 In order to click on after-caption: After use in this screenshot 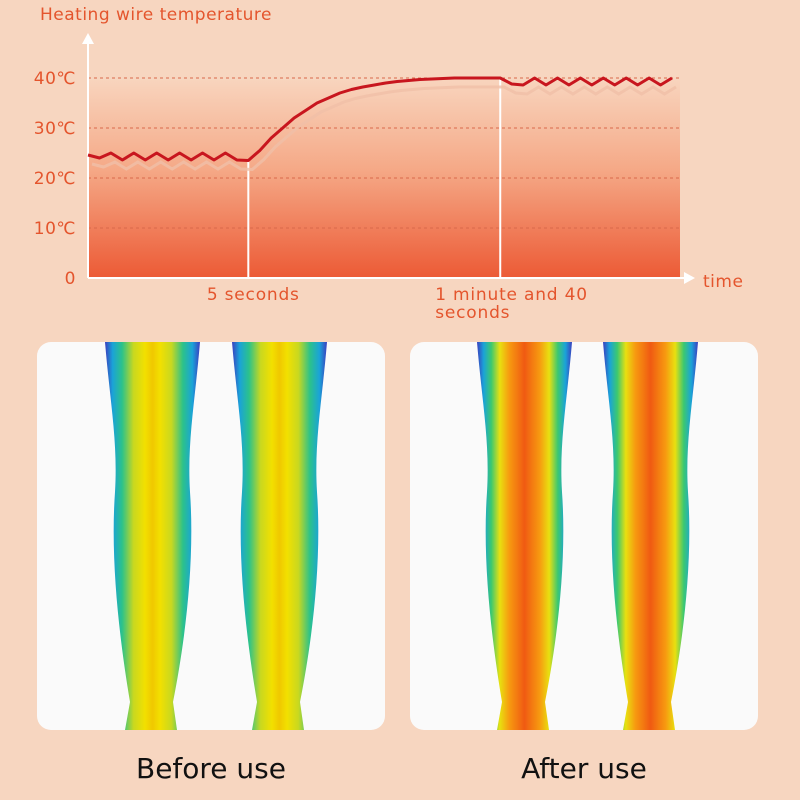, I will do `click(584, 768)`.